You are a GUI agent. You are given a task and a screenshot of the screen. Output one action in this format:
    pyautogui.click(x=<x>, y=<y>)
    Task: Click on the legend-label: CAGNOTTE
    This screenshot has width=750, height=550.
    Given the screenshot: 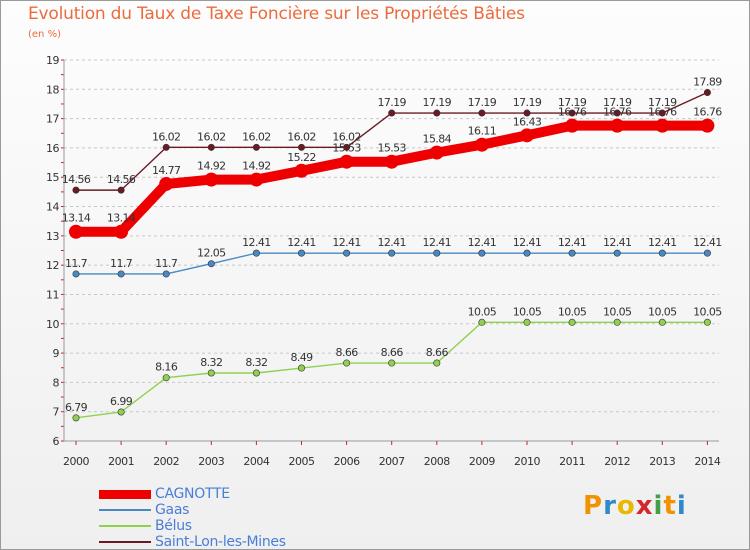 What is the action you would take?
    pyautogui.click(x=192, y=494)
    